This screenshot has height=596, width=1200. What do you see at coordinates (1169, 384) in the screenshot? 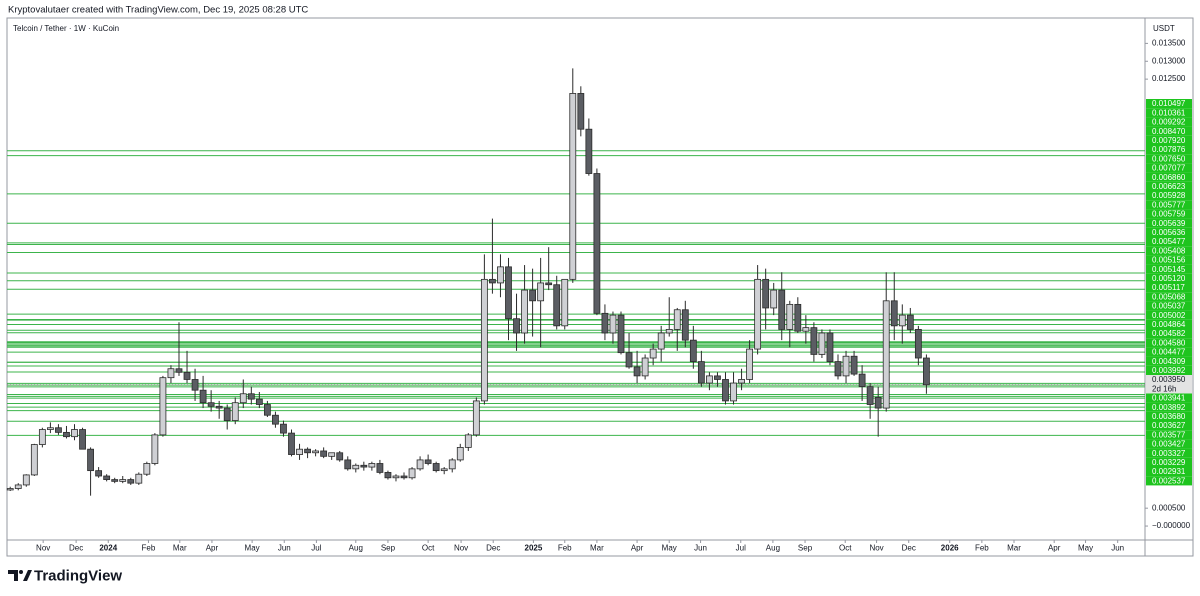
I see `last-price-box` at bounding box center [1169, 384].